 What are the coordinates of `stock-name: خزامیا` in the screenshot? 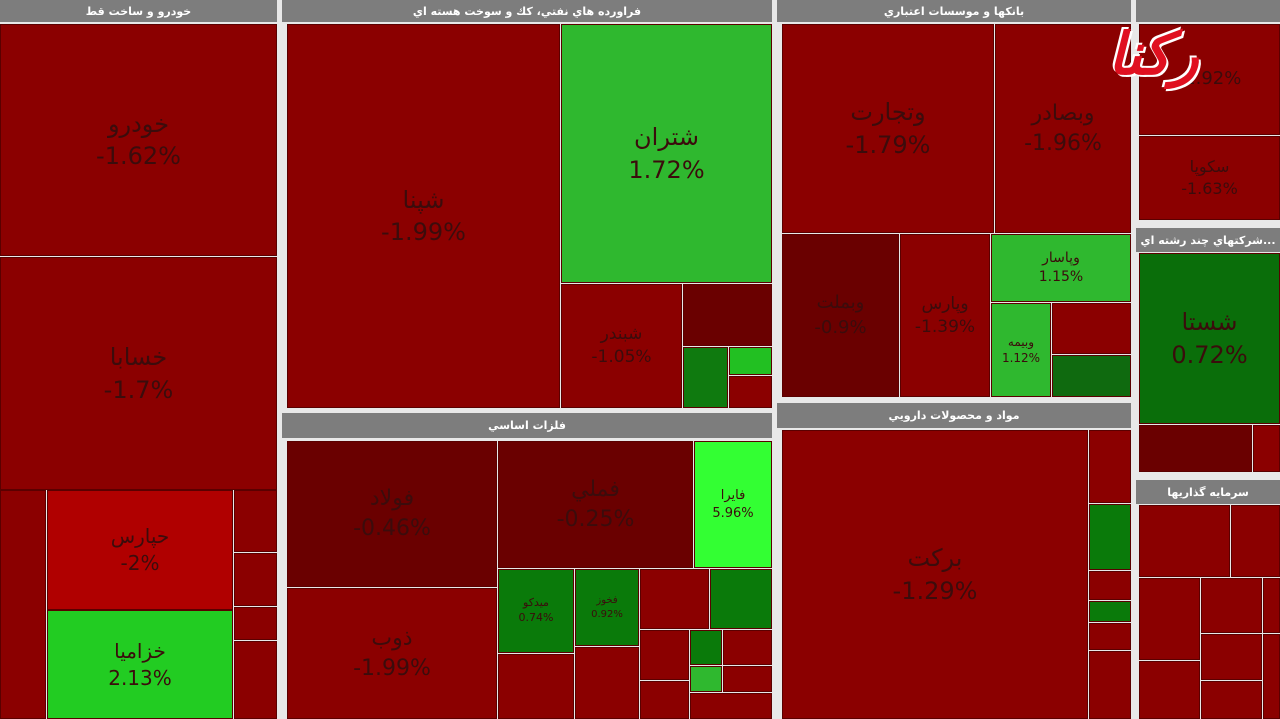 It's located at (140, 650).